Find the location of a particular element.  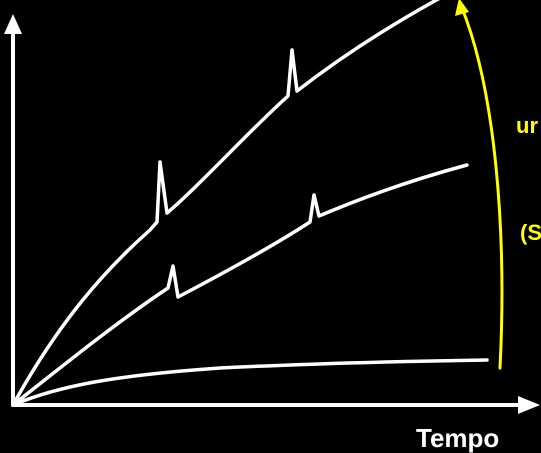

y-axis-arrowhead is located at coordinates (13, 24).